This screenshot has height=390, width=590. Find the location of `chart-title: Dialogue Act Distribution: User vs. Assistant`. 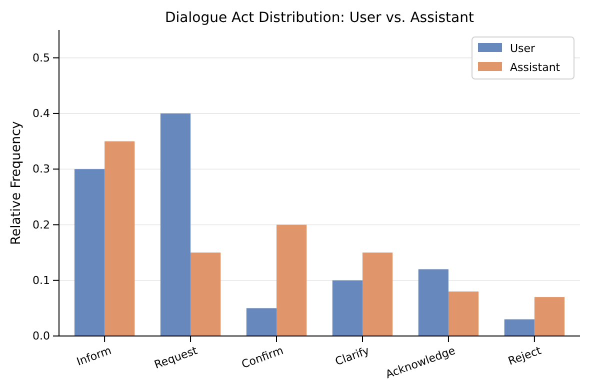

chart-title: Dialogue Act Distribution: User vs. Assistant is located at coordinates (319, 18).